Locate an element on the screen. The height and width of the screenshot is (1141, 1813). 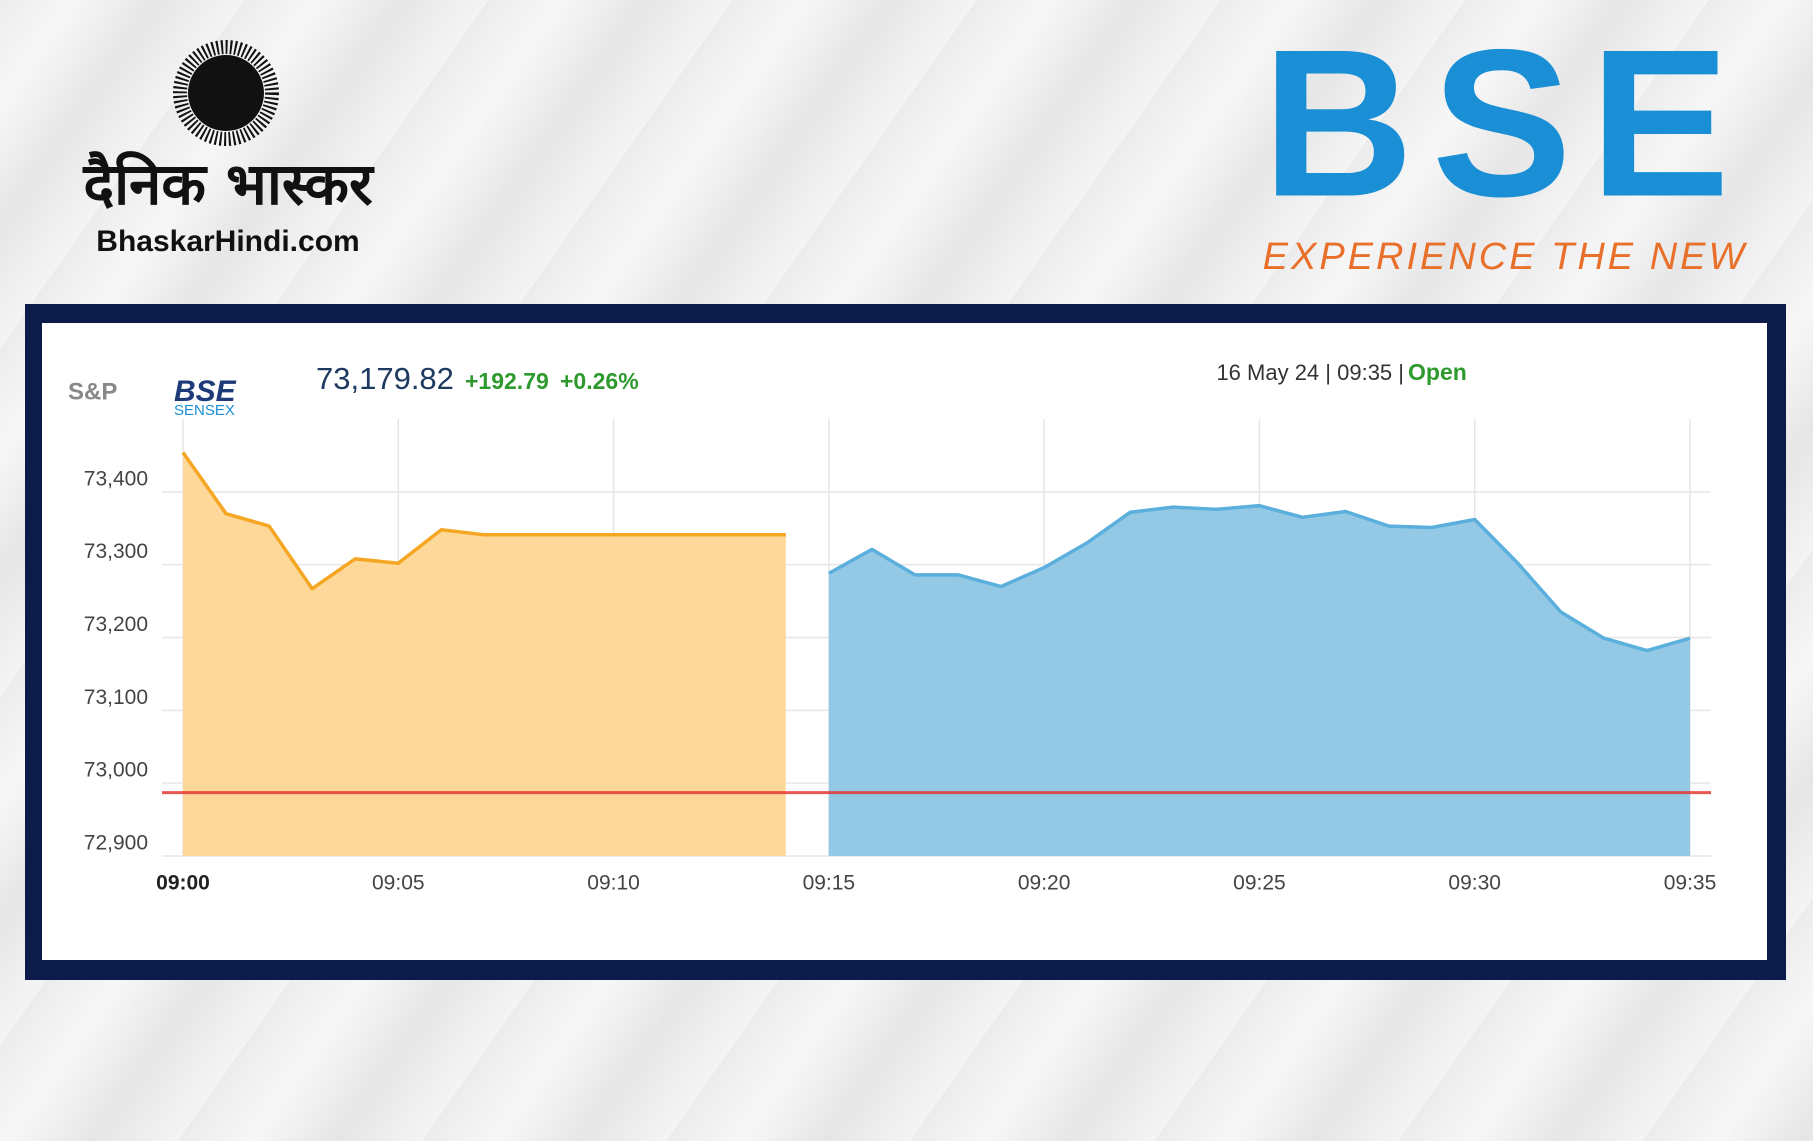
x-tick-label: 09:30 is located at coordinates (1474, 883).